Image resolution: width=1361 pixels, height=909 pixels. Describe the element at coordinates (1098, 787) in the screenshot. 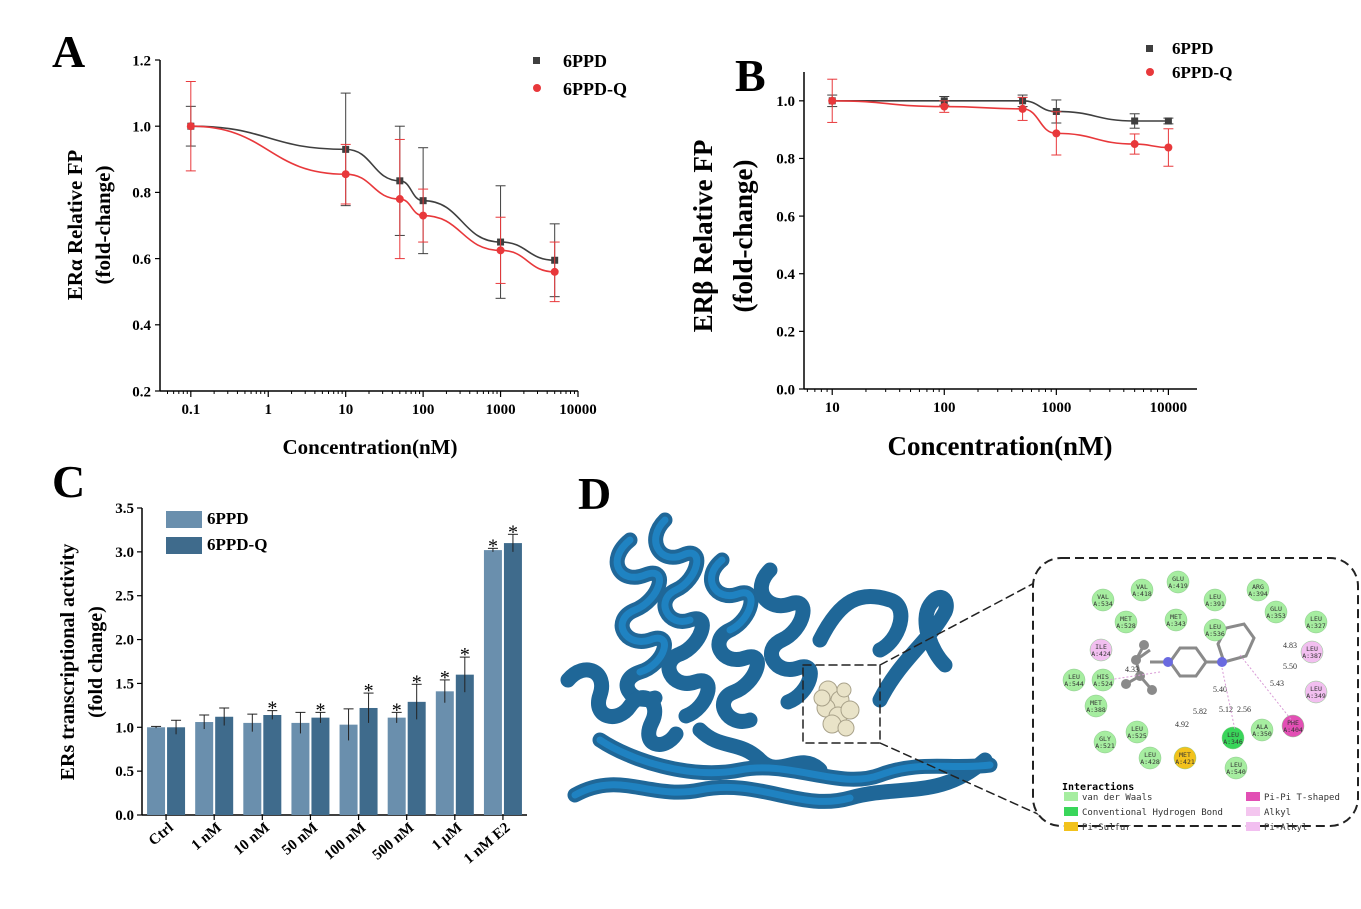

I see `interaction-legend-title: Interactions` at that location.